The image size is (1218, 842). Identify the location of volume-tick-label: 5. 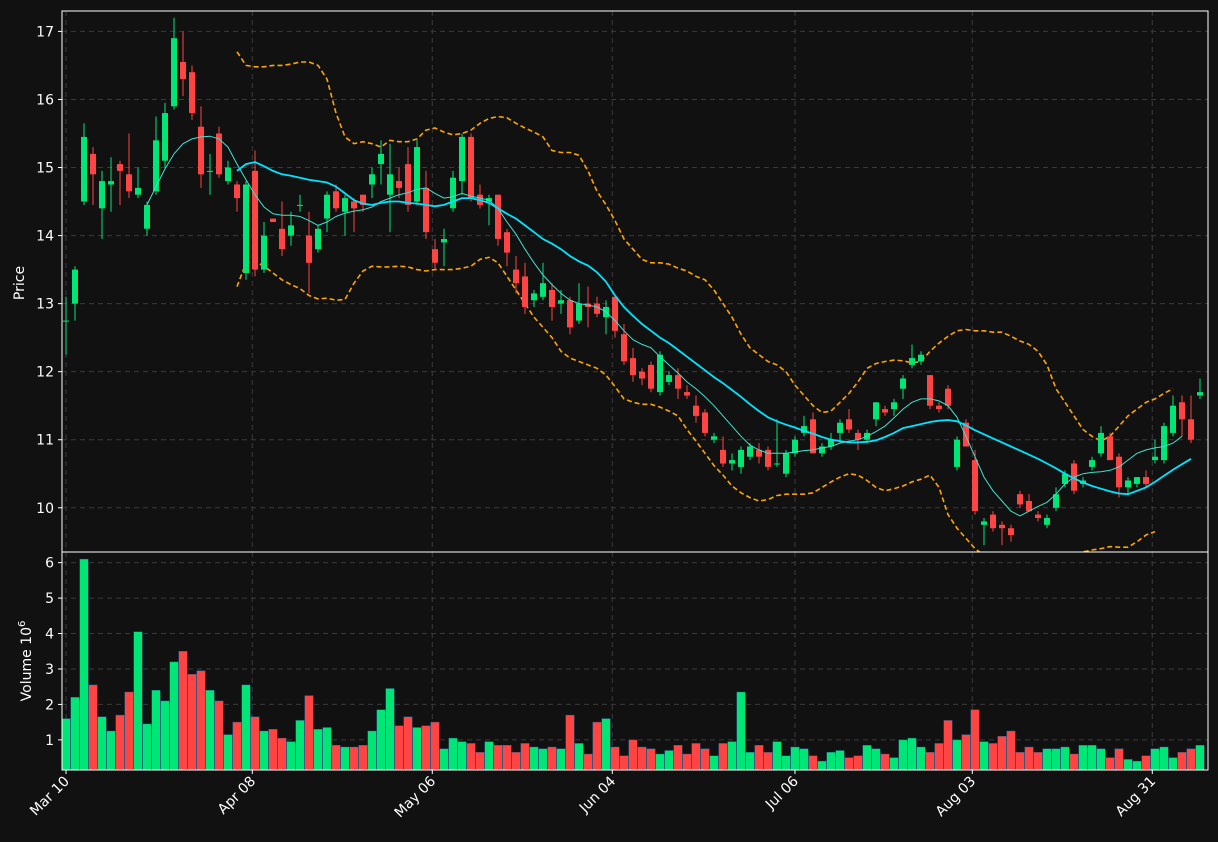
(49, 599).